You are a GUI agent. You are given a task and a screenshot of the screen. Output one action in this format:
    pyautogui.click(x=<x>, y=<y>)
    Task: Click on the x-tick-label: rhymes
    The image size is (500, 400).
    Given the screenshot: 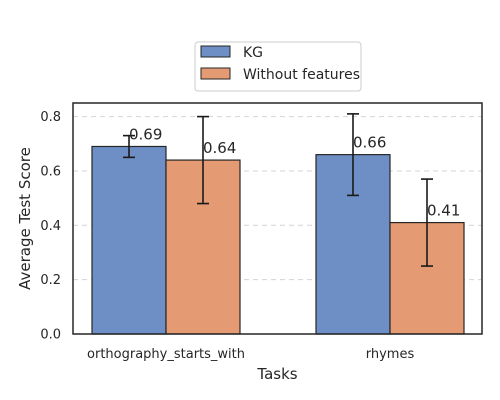 What is the action you would take?
    pyautogui.click(x=390, y=354)
    